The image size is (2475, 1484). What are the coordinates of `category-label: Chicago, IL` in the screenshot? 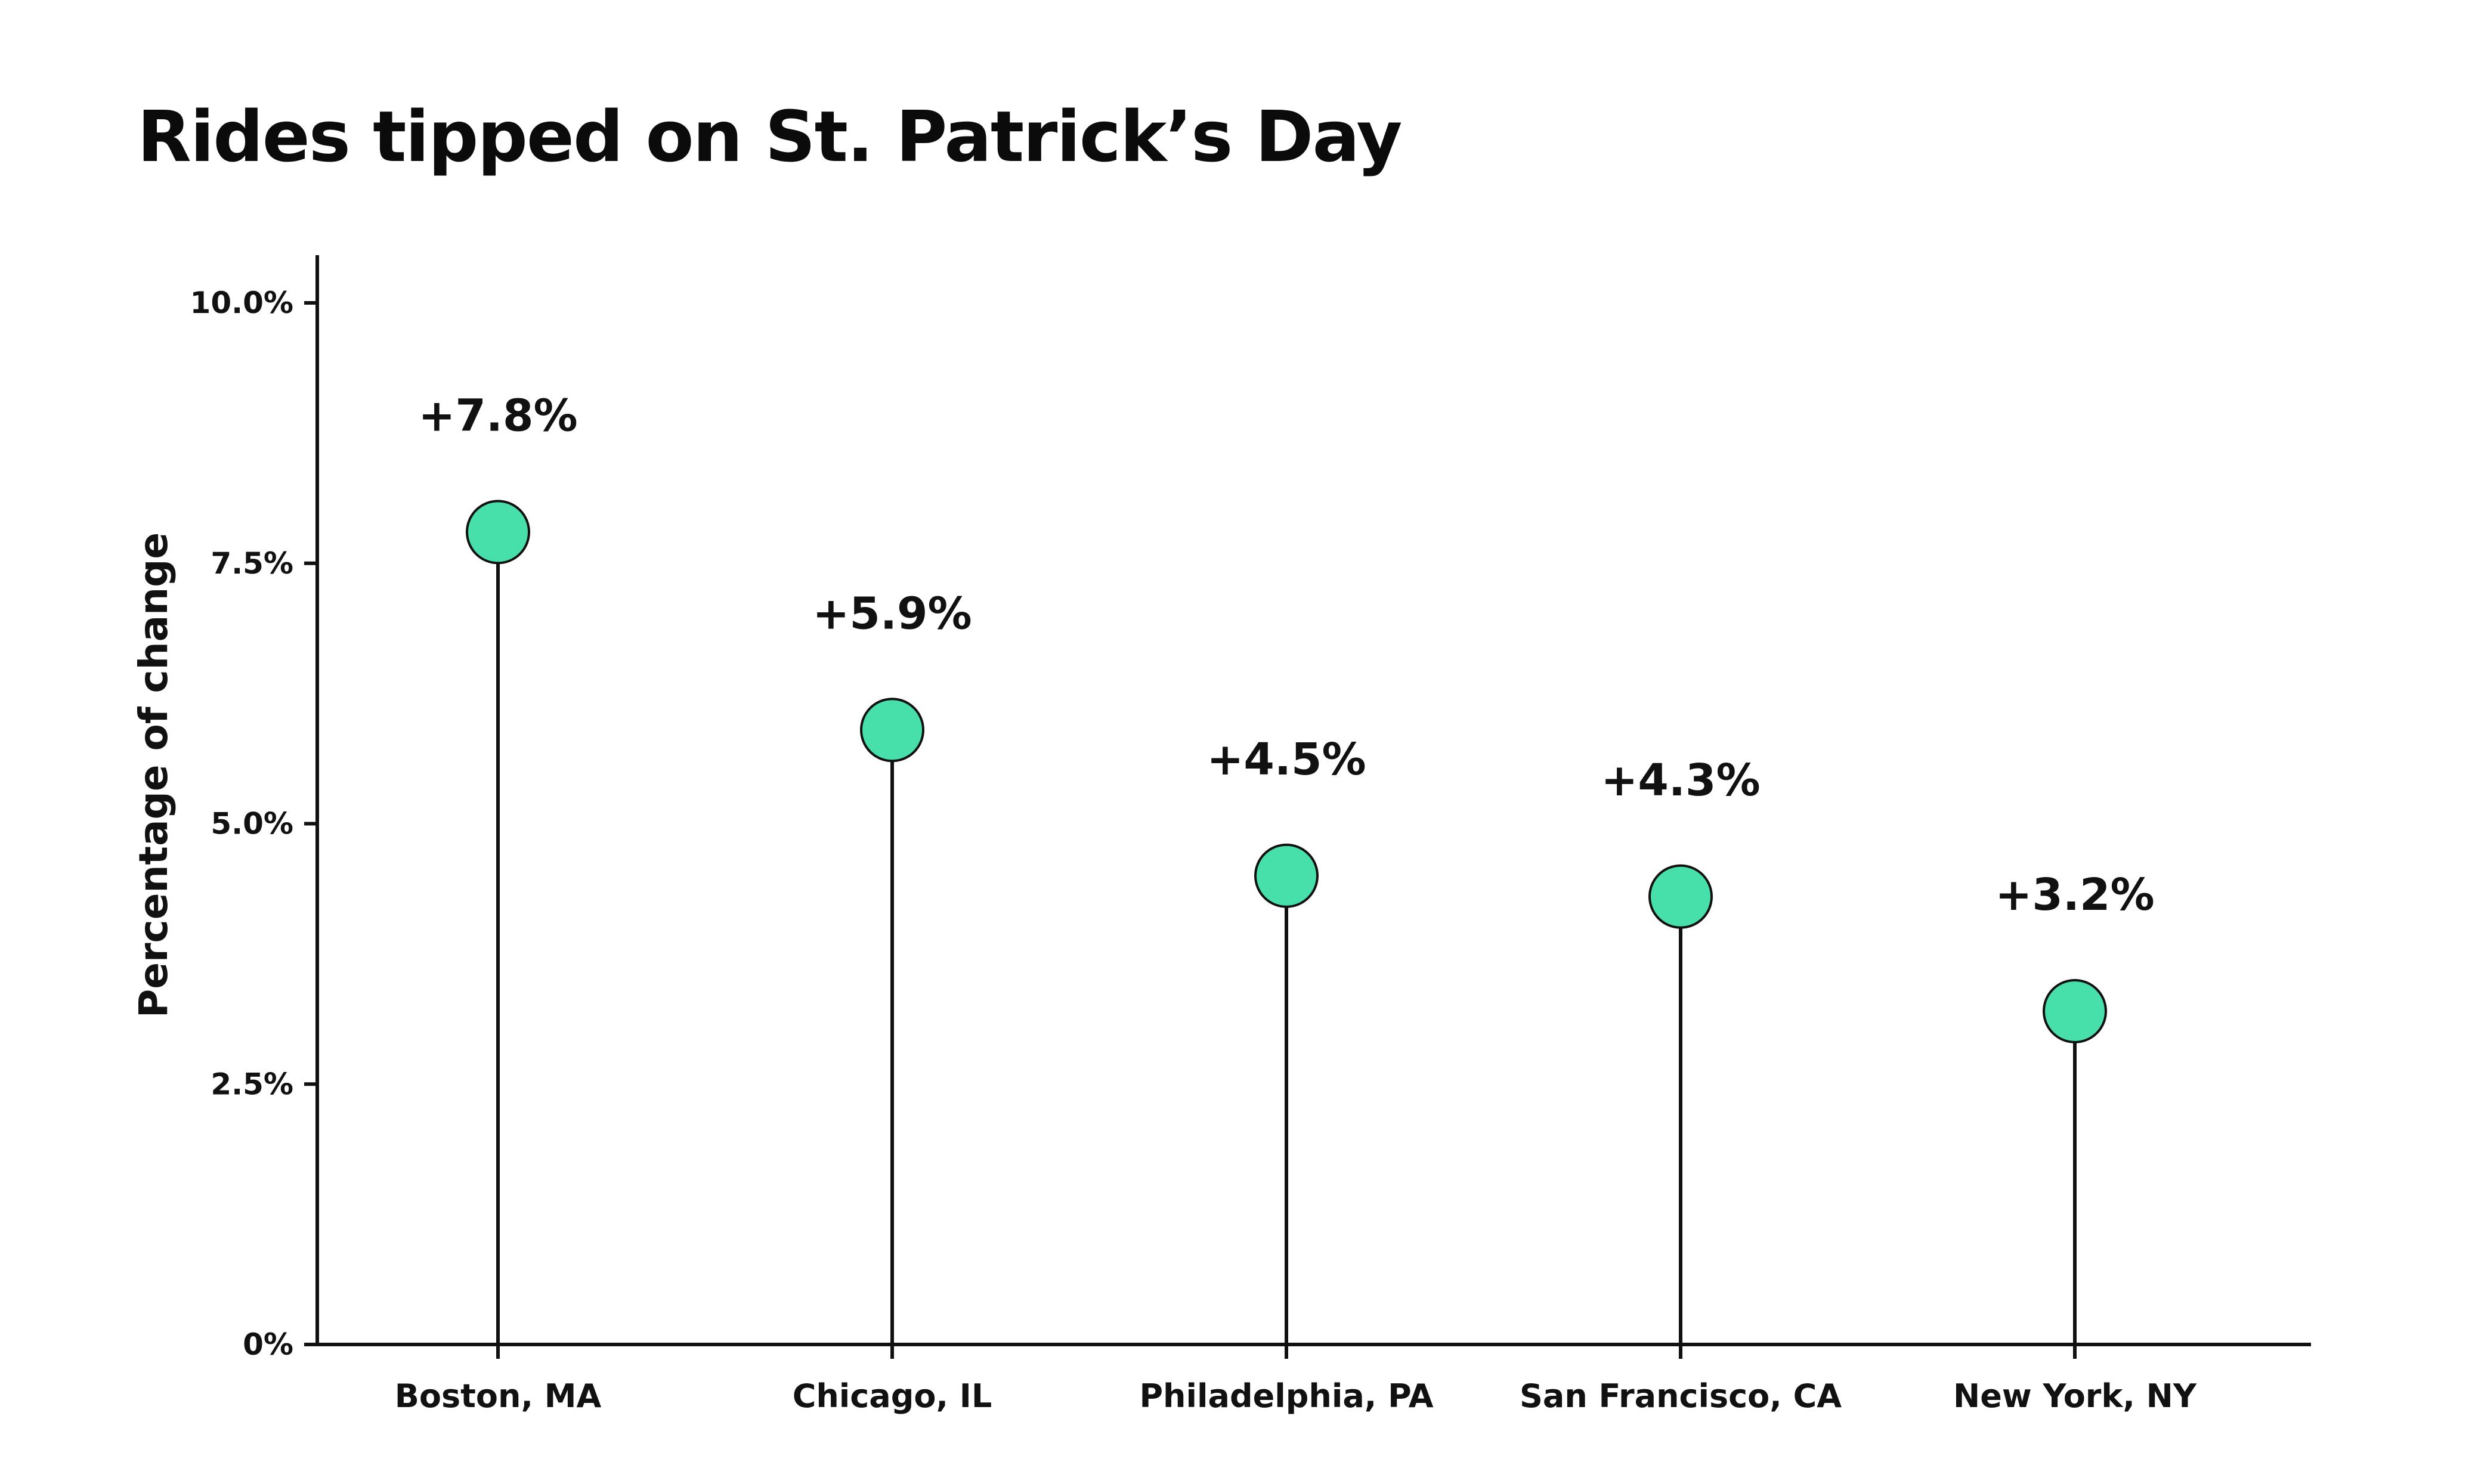 It's located at (892, 1396).